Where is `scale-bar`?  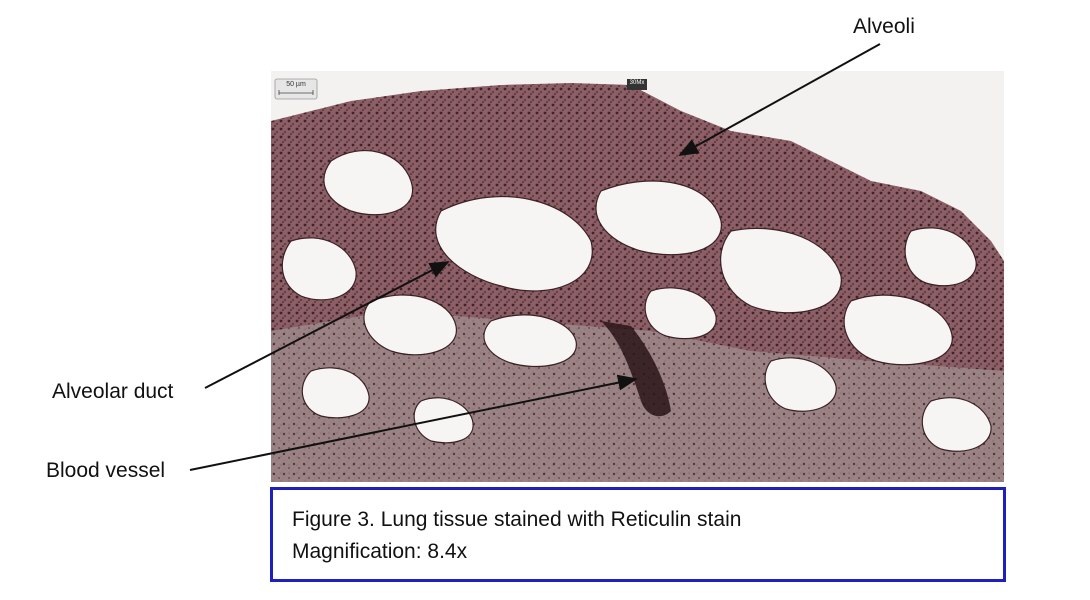
scale-bar is located at coordinates (296, 89).